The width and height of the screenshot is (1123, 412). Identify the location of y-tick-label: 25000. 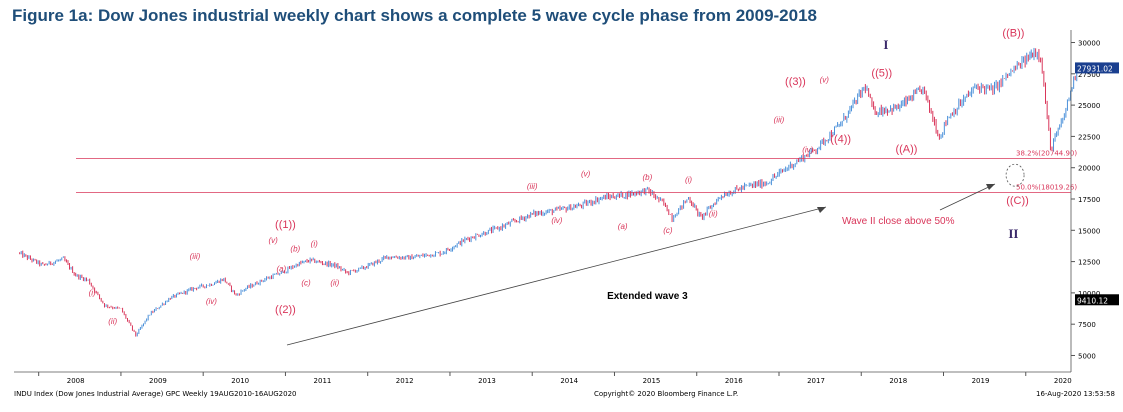
(1089, 106).